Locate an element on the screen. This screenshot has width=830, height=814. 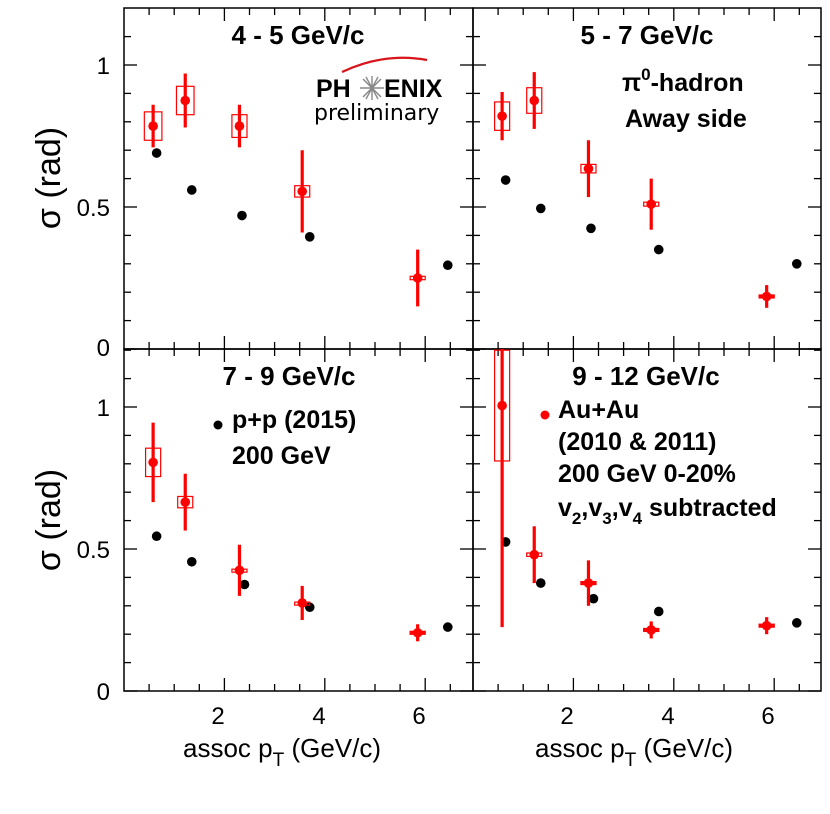
y-tick-label-bottom-1: 1 is located at coordinates (103, 408).